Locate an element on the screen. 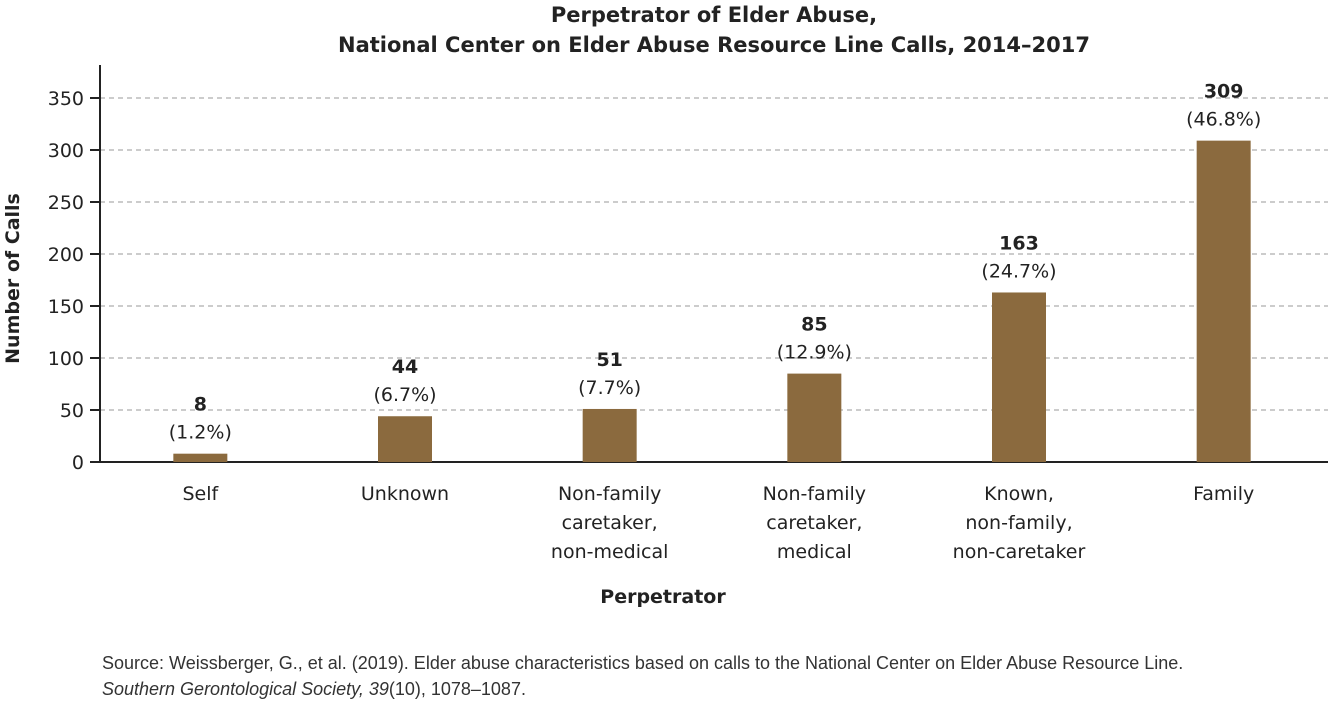 The height and width of the screenshot is (702, 1328). y-tick-label: 150 is located at coordinates (66, 307).